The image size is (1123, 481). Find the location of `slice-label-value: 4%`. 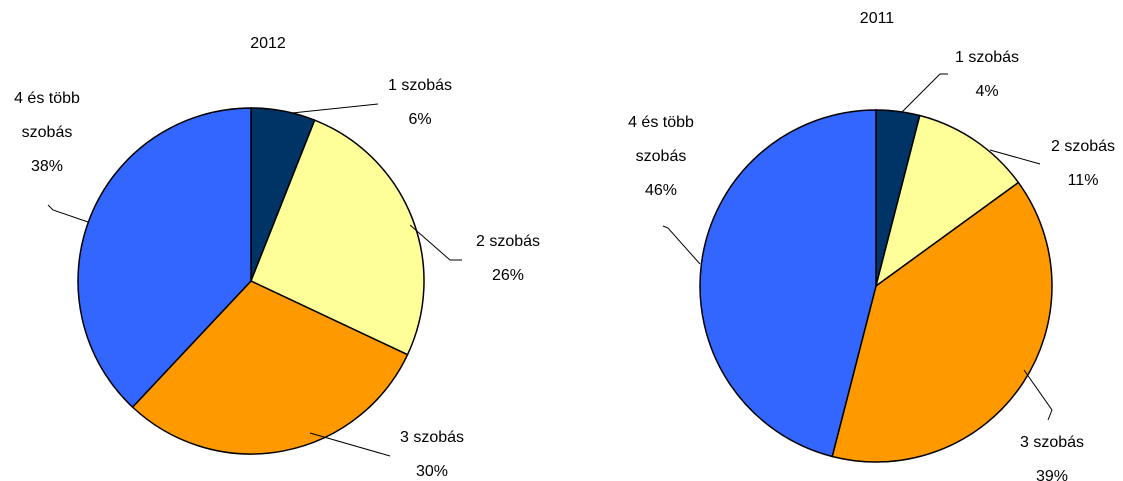

slice-label-value: 4% is located at coordinates (986, 91).